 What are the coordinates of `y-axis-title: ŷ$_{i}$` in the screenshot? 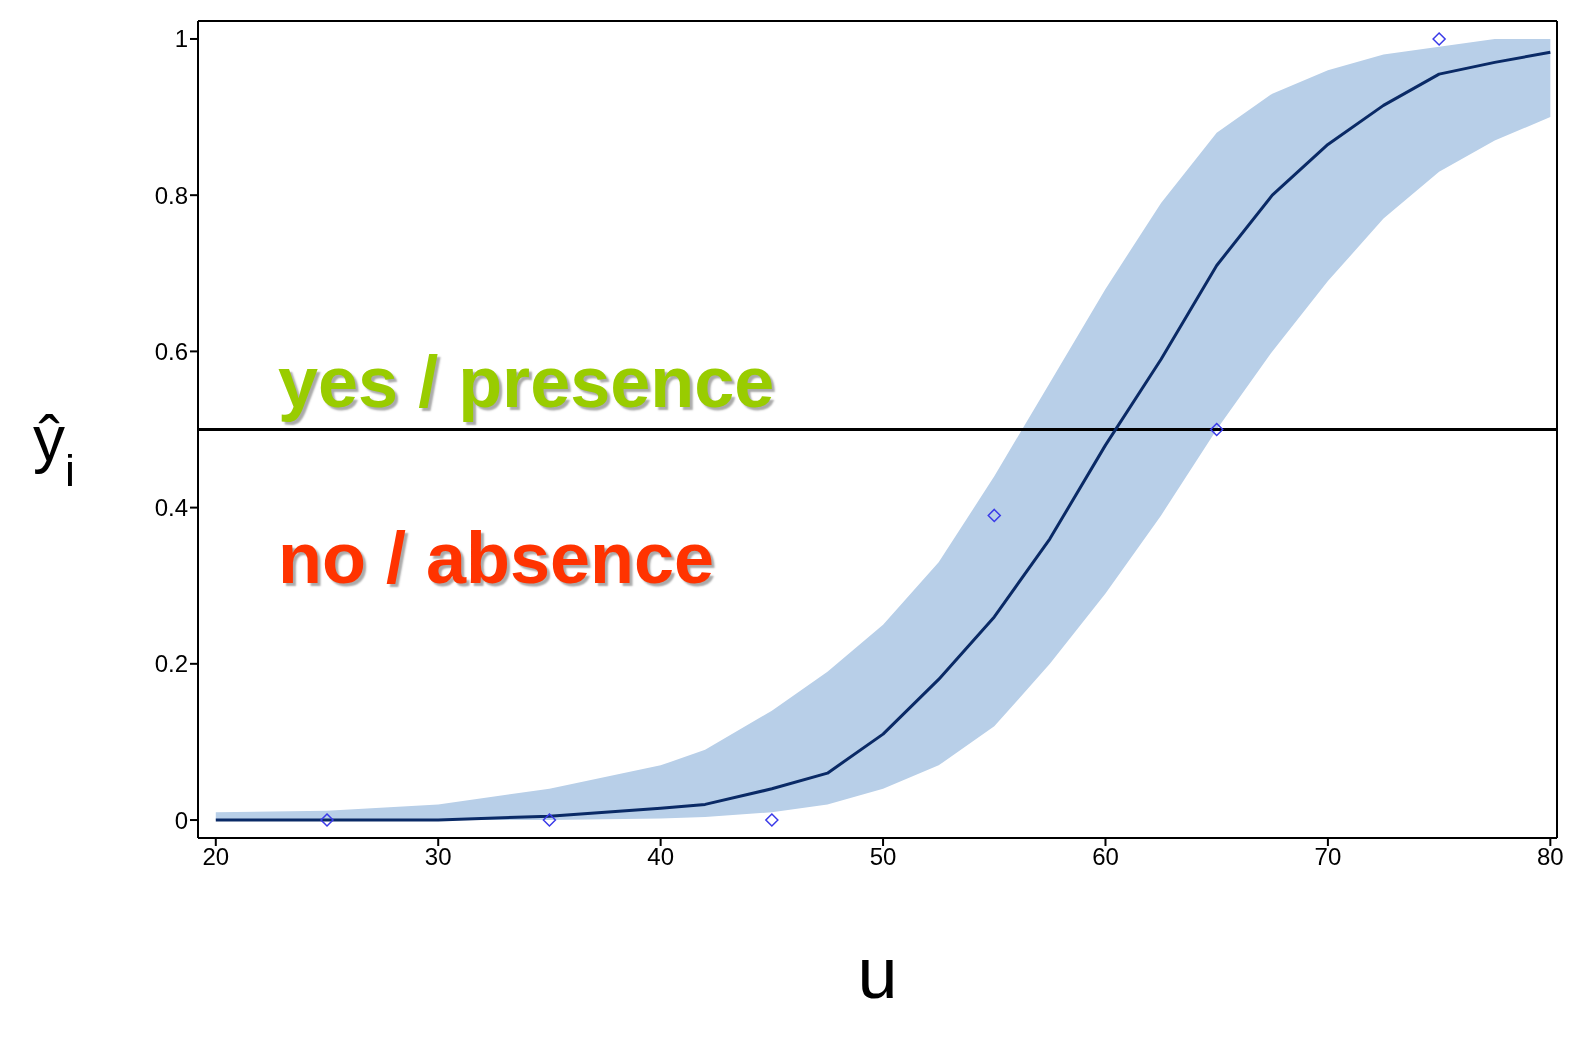 It's located at (54, 449).